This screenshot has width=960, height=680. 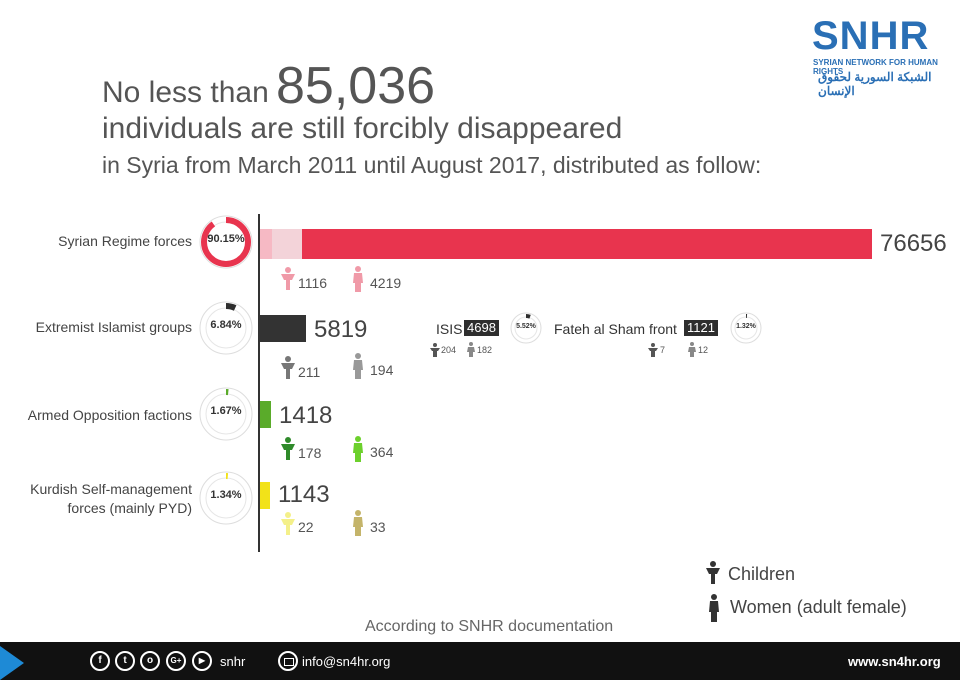 I want to click on subgroup-isis-percent: 5.52%, so click(x=526, y=326).